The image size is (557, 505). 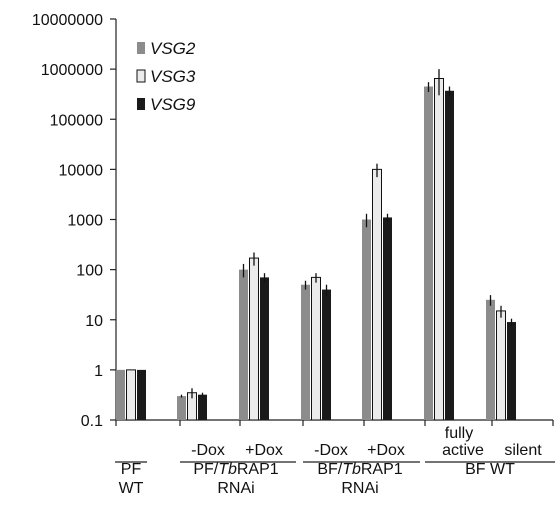 I want to click on label-active: active, so click(x=463, y=450).